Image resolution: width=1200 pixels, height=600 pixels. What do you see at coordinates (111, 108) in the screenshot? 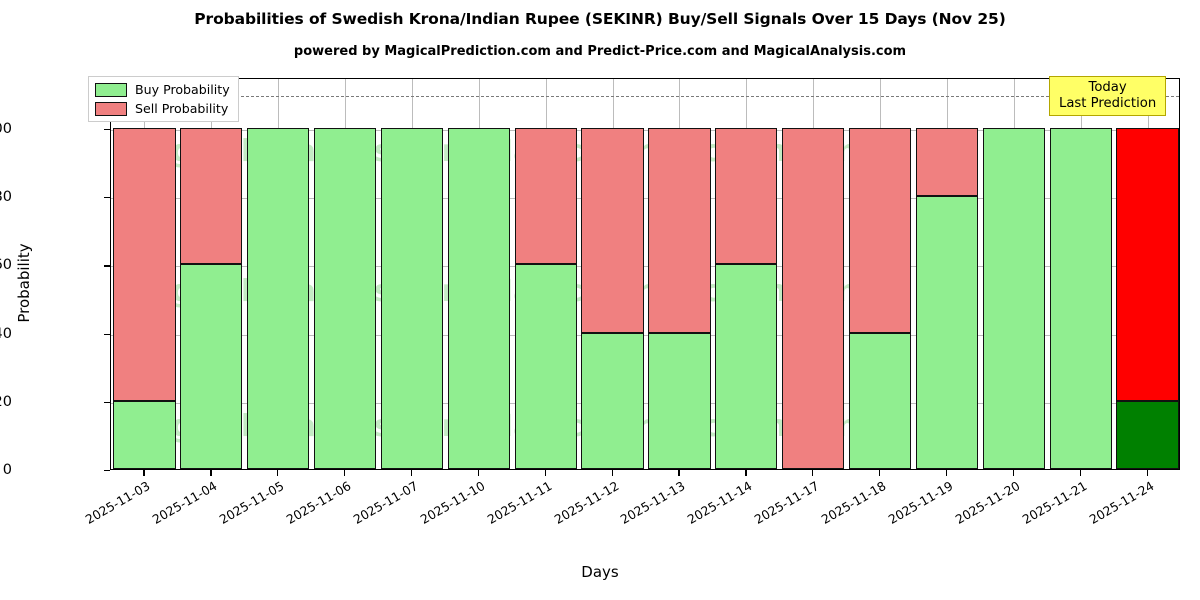
I see `legend-swatch-sell-icon` at bounding box center [111, 108].